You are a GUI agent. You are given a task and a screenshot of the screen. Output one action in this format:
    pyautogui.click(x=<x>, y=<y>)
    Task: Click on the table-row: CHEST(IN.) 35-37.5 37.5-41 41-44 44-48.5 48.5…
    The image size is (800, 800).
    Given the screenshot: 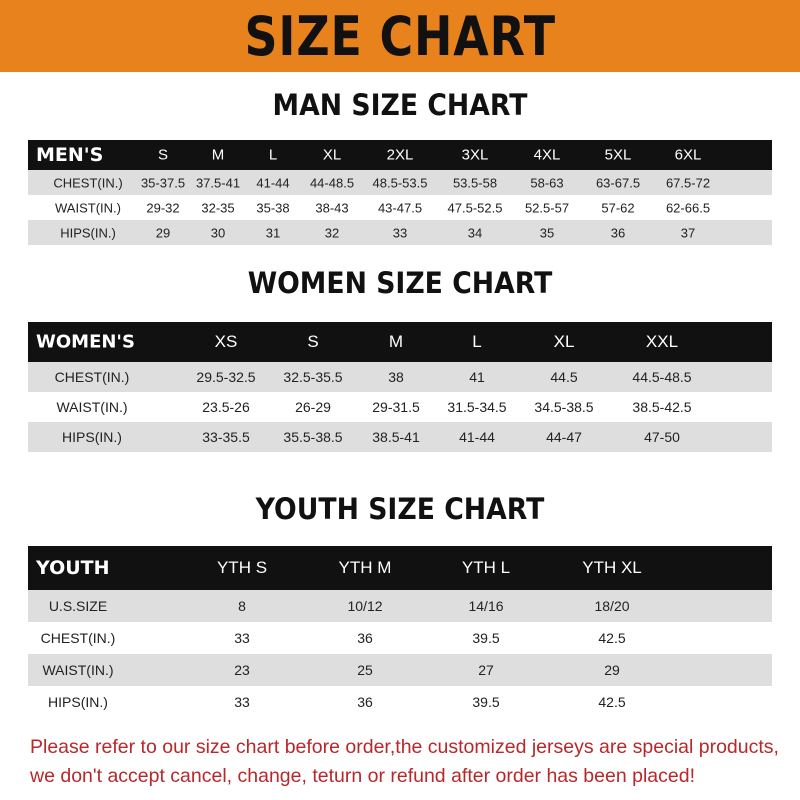 What is the action you would take?
    pyautogui.click(x=400, y=182)
    